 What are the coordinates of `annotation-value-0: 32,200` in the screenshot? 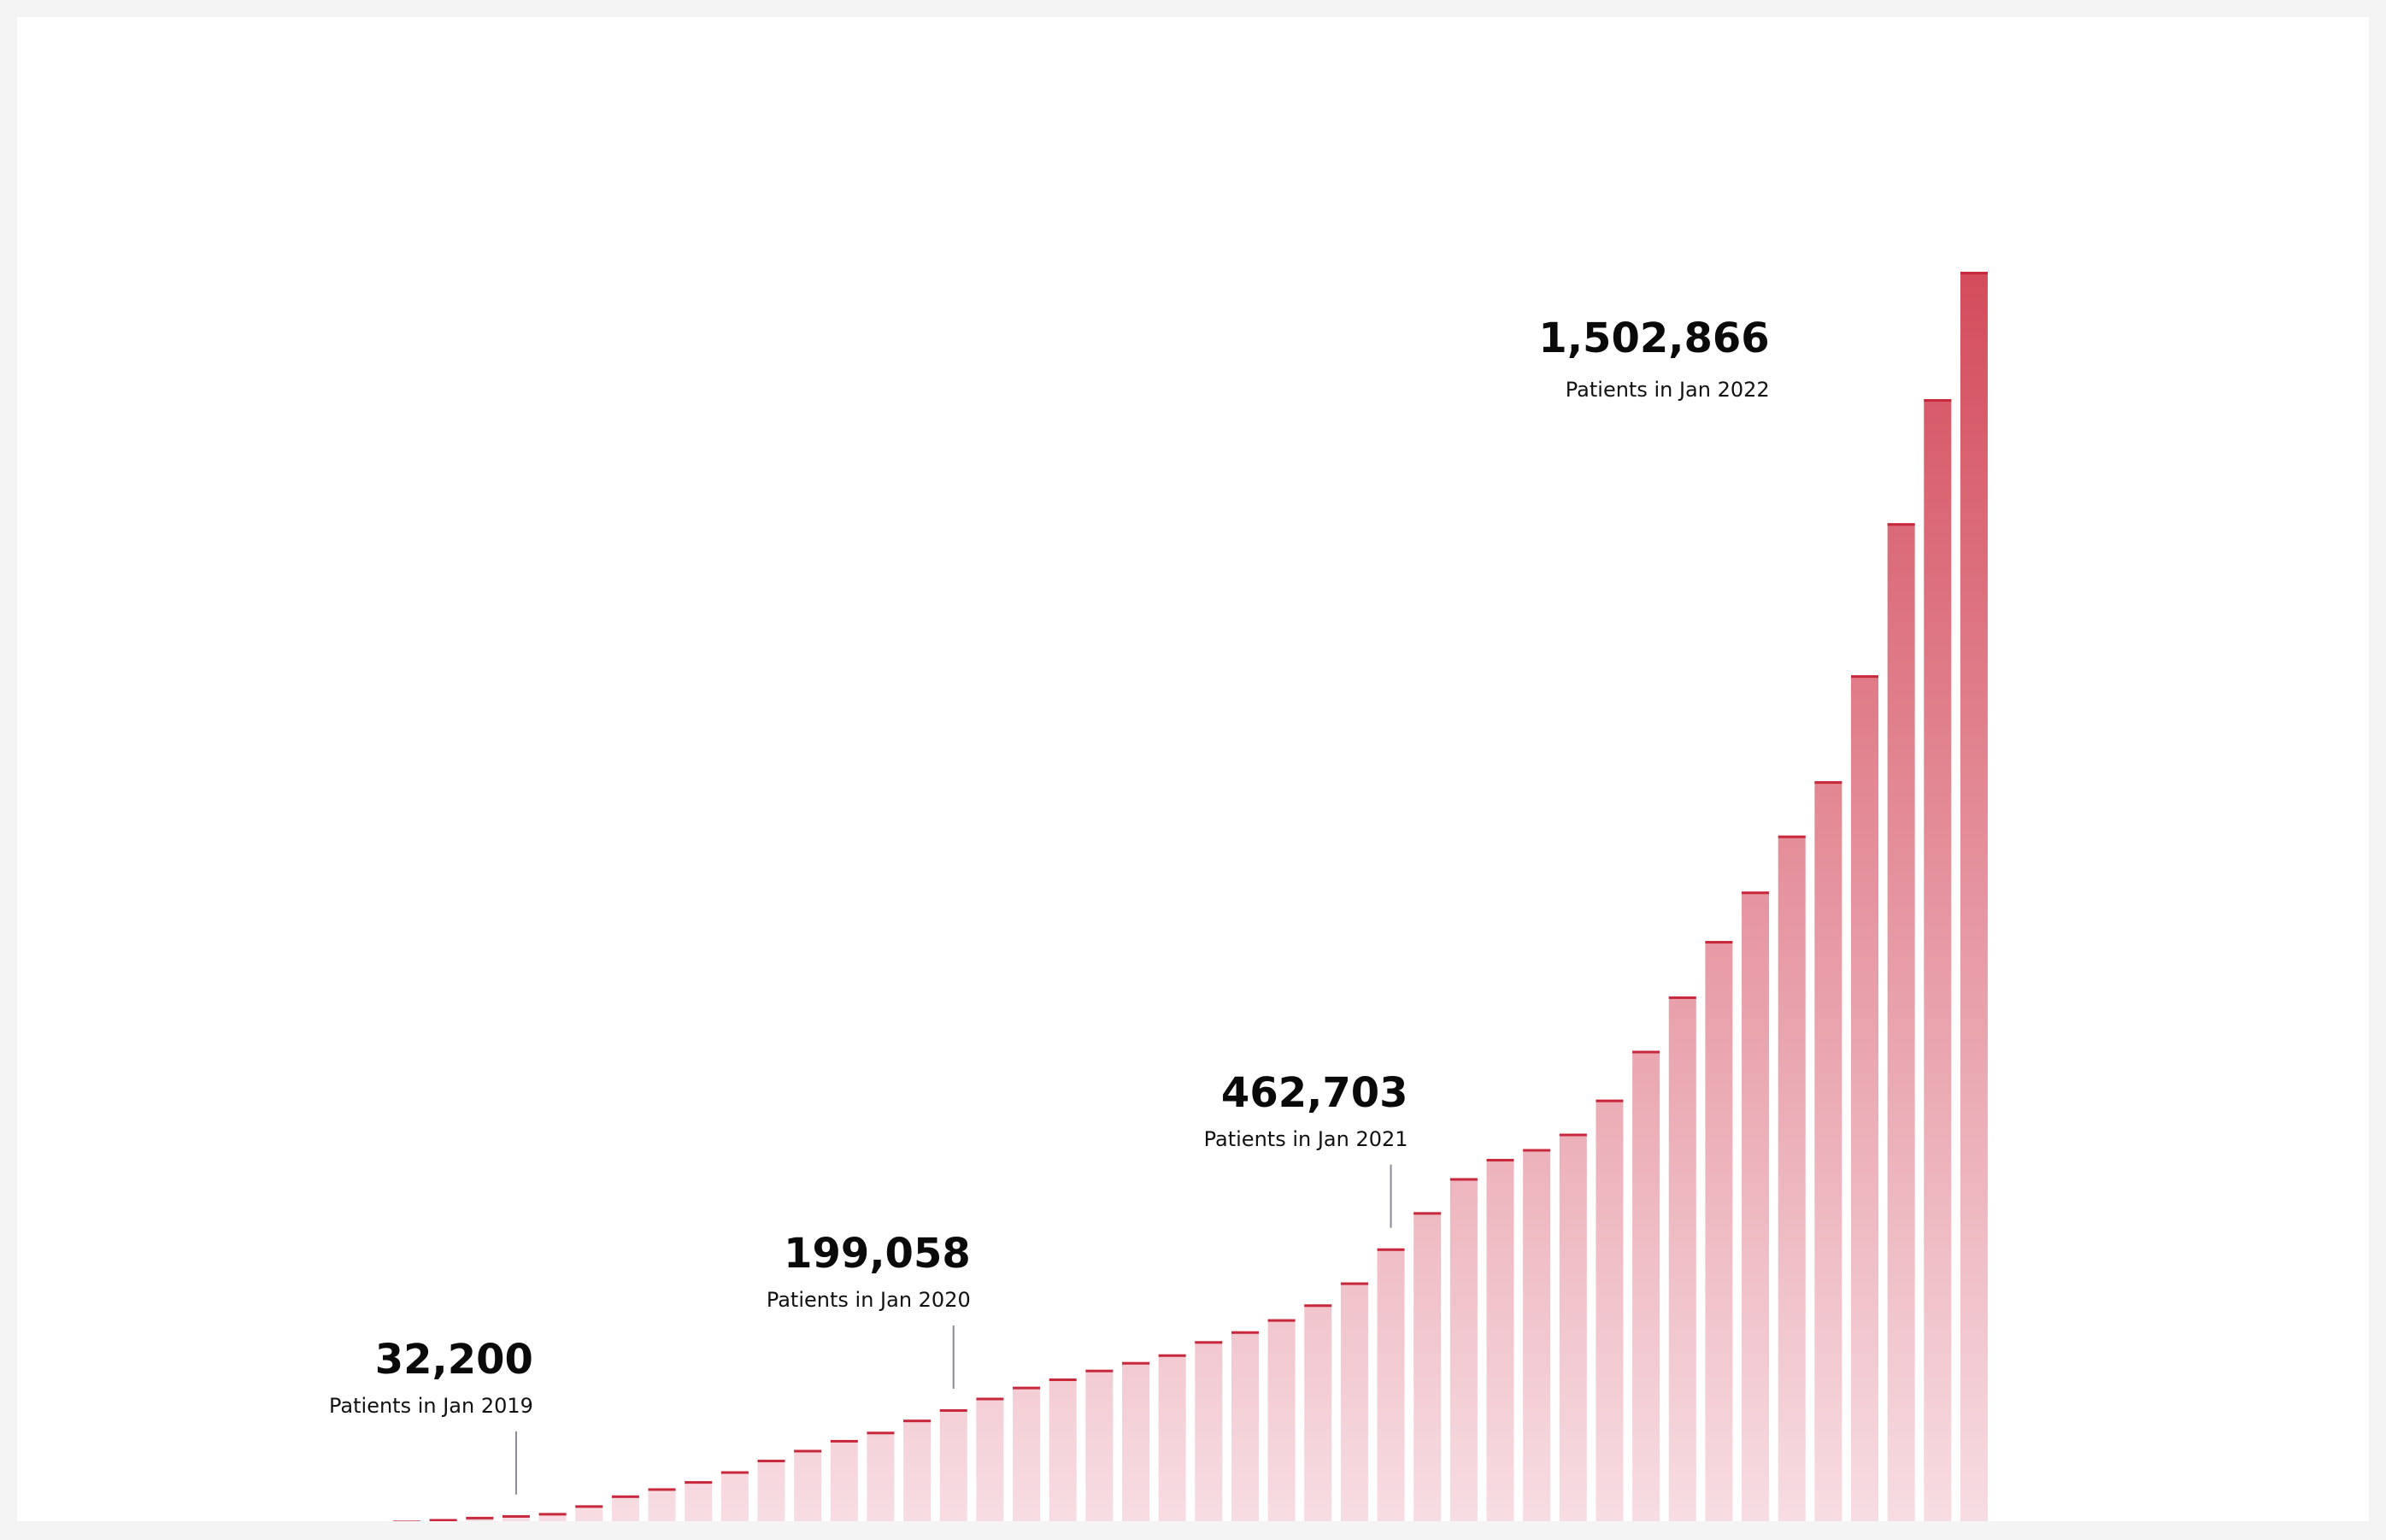 It's located at (454, 1360).